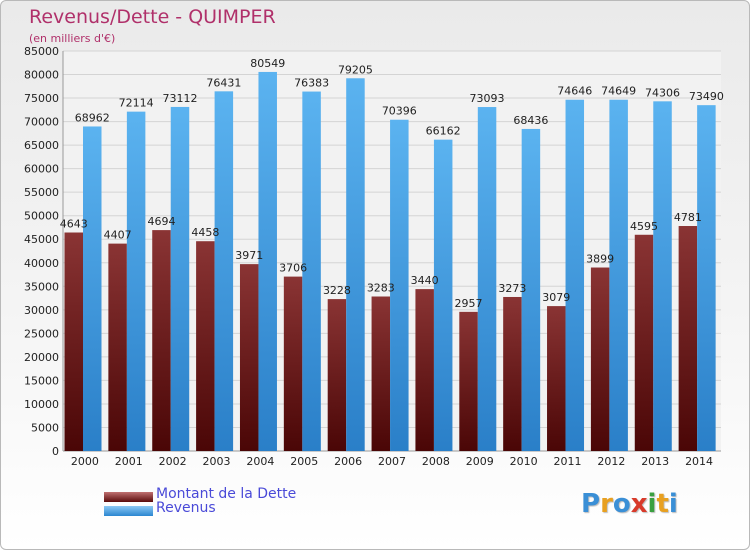  What do you see at coordinates (304, 461) in the screenshot?
I see `x-tick-label: 2005` at bounding box center [304, 461].